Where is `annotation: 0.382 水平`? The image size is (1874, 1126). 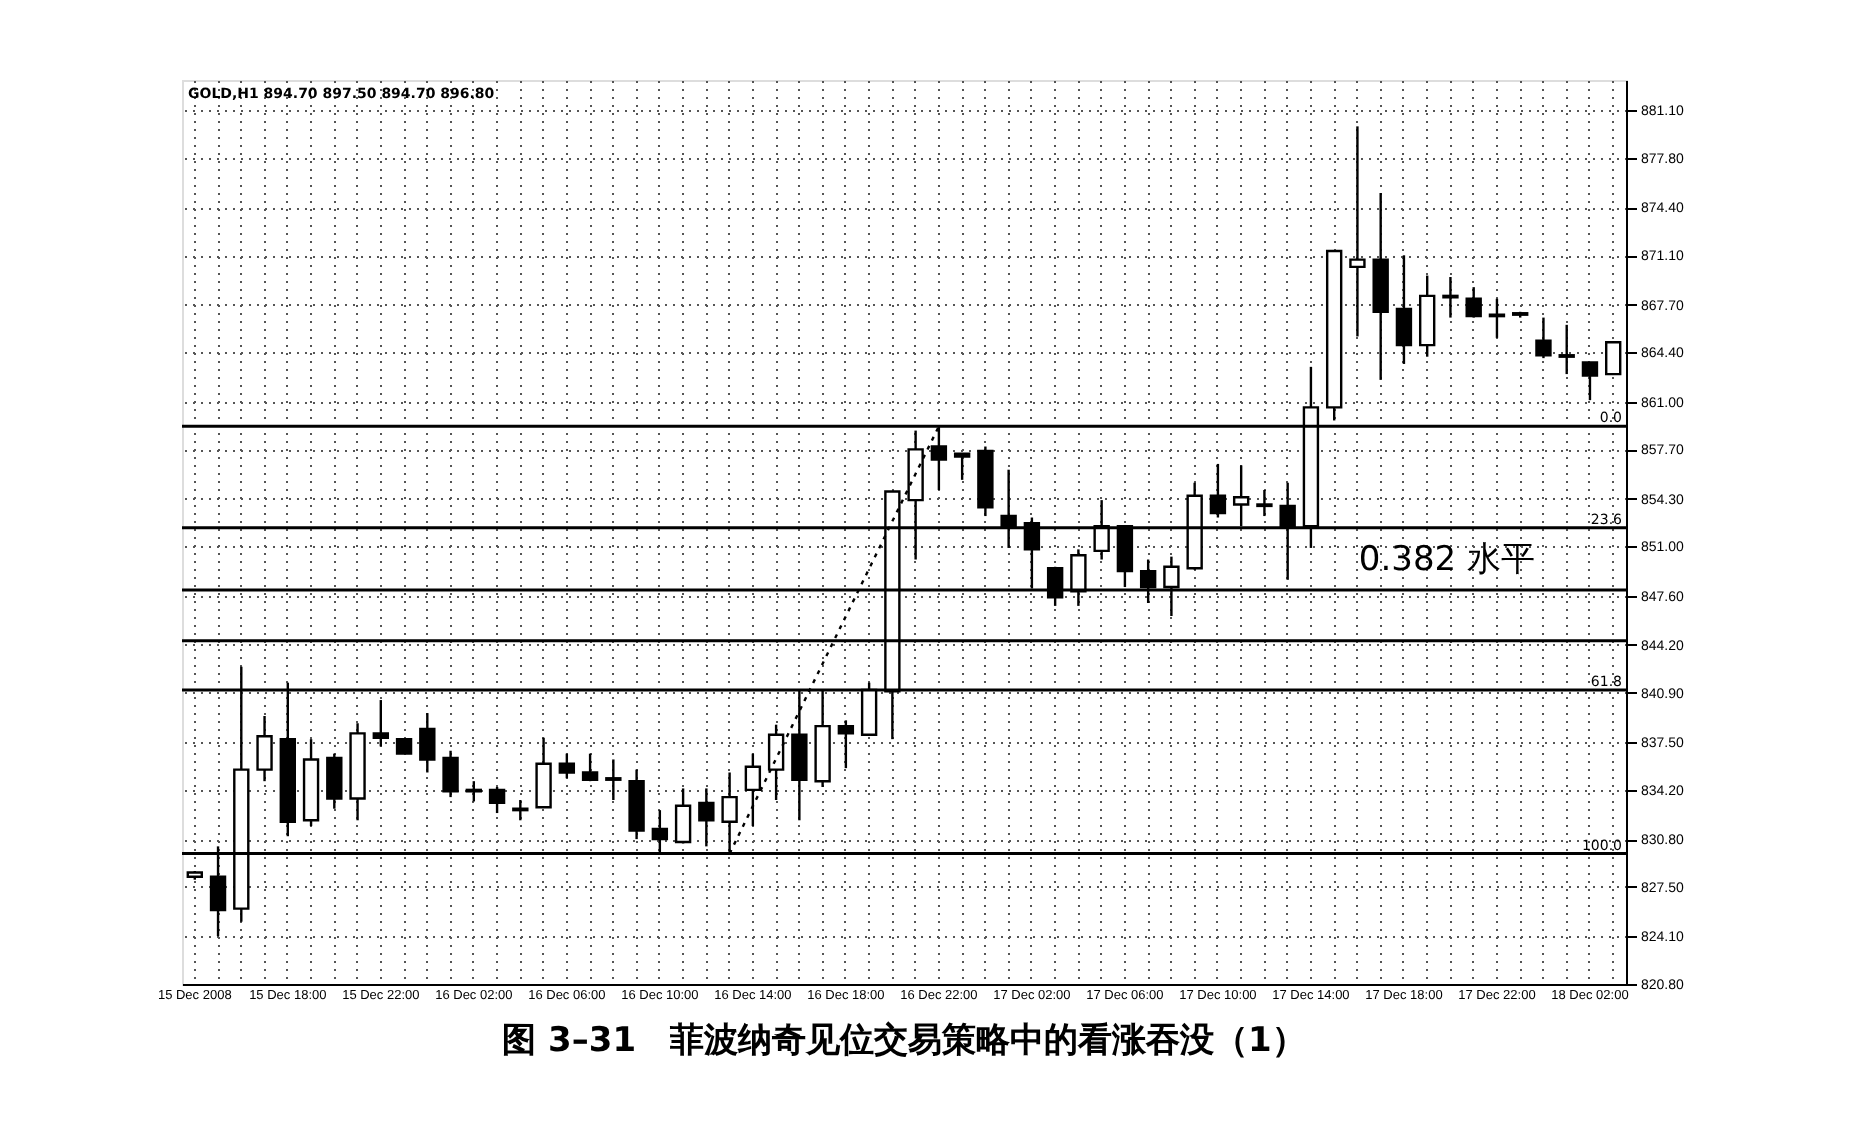
annotation: 0.382 水平 is located at coordinates (1447, 559).